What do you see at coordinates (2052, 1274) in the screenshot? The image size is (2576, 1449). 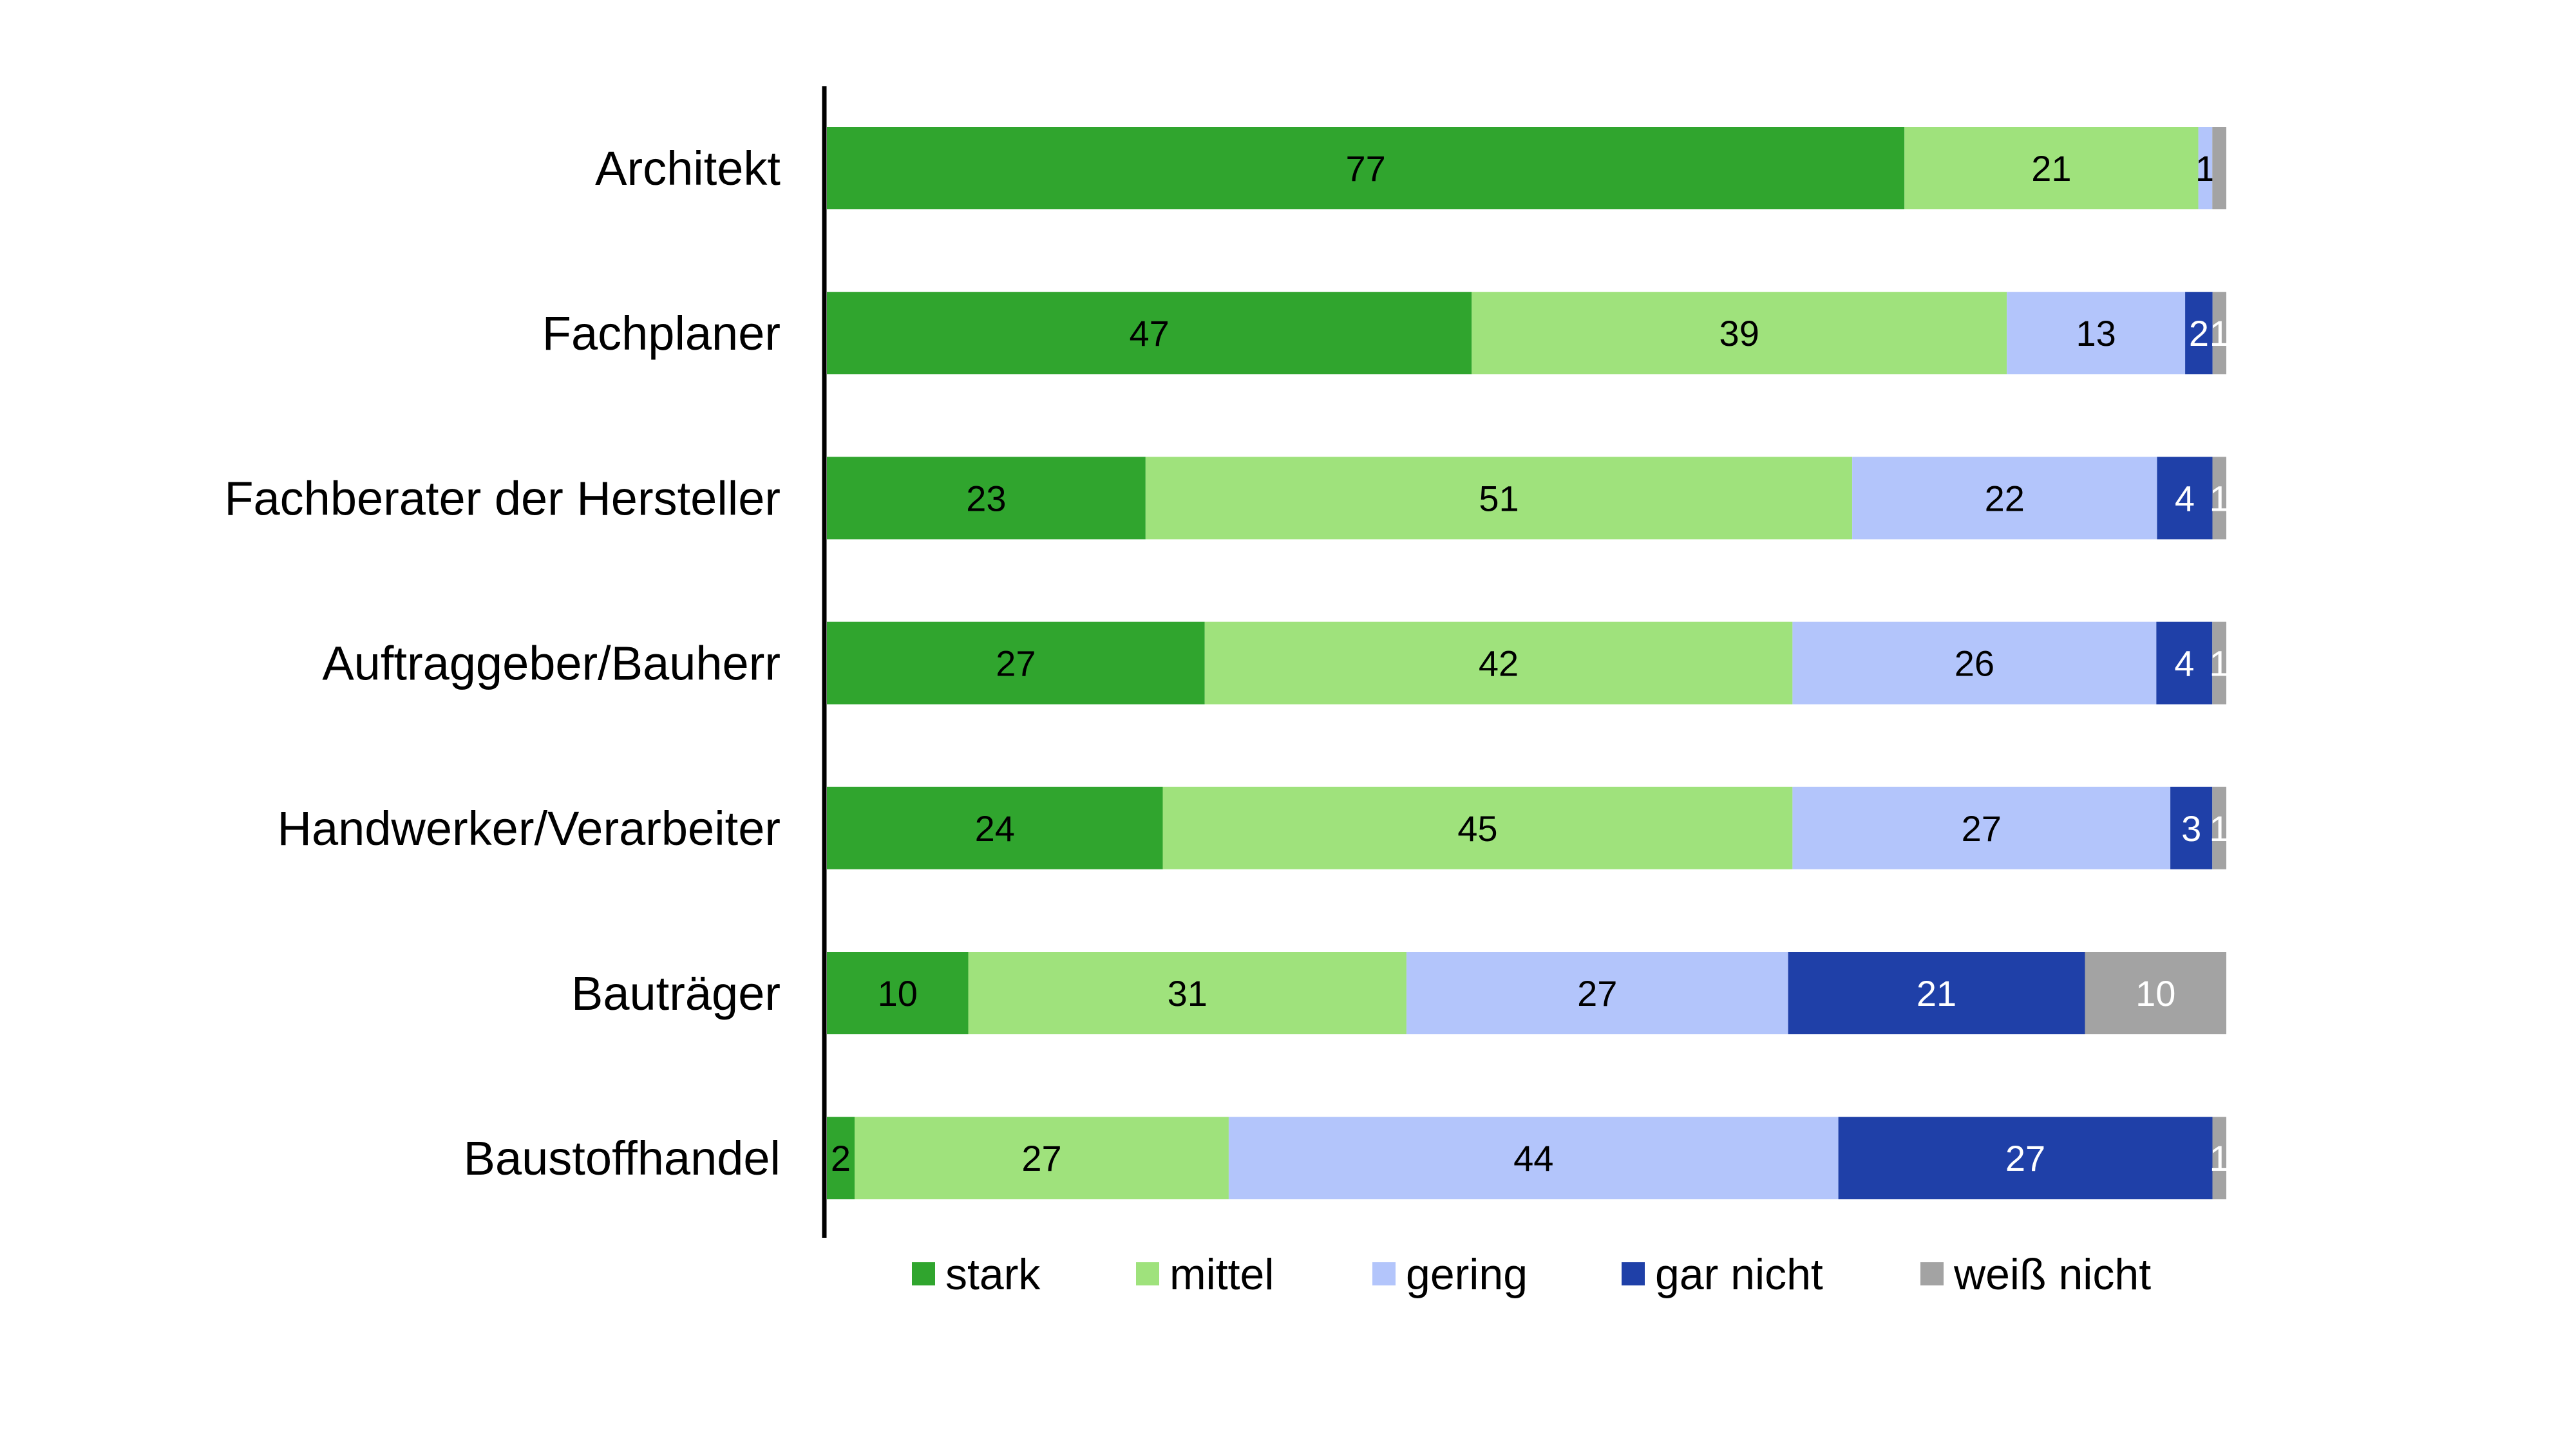 I see `legend-label: weiß nicht` at bounding box center [2052, 1274].